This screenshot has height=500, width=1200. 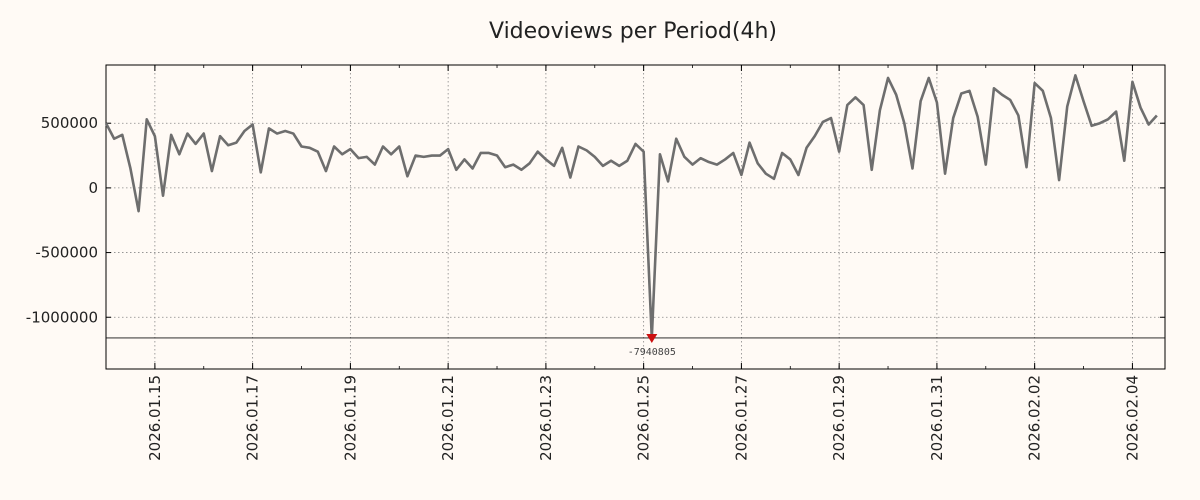 What do you see at coordinates (652, 352) in the screenshot?
I see `outlier-label: -7940805` at bounding box center [652, 352].